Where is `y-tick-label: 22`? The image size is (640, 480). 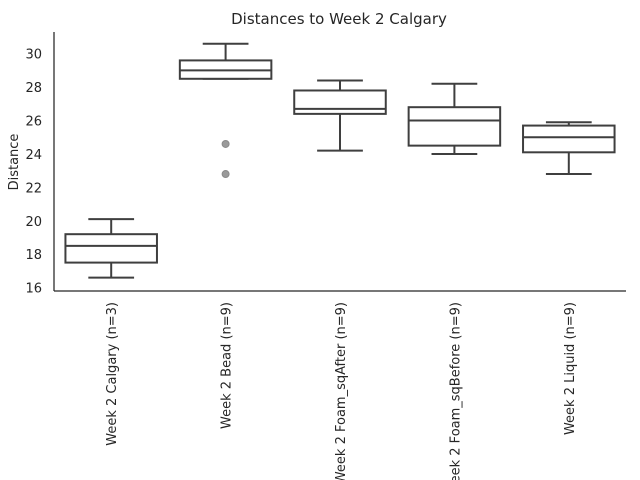
y-tick-label: 22 is located at coordinates (33, 188).